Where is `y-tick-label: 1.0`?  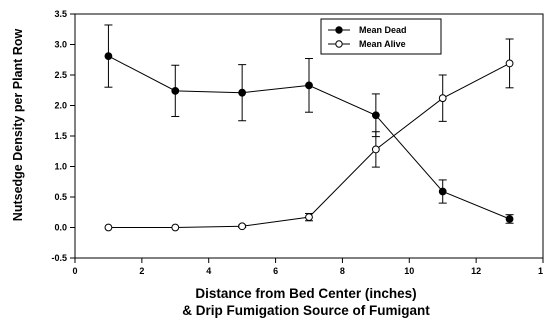
y-tick-label: 1.0 is located at coordinates (60, 167).